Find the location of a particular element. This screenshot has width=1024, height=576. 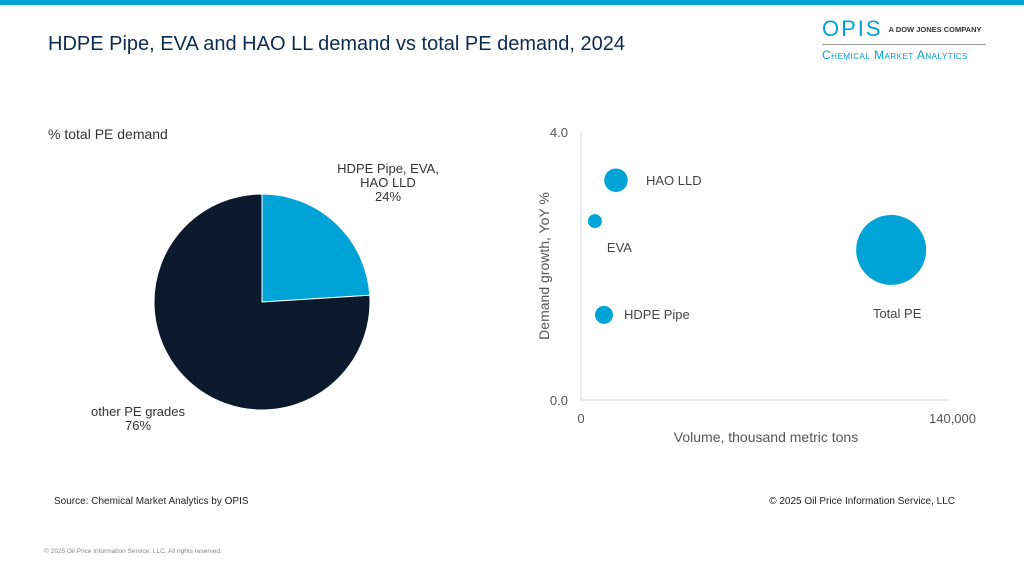

bubble-label: HDPE Pipe is located at coordinates (657, 314).